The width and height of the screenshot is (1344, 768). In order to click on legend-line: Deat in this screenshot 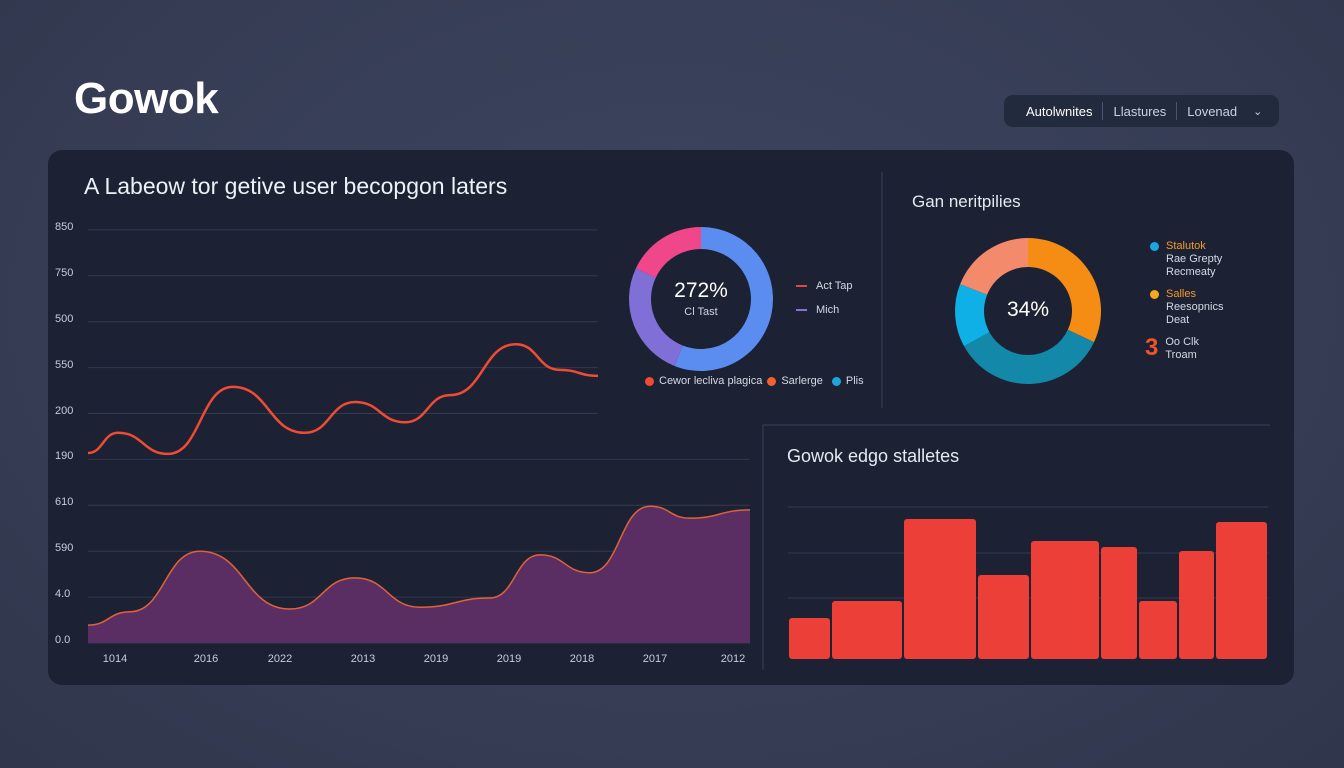, I will do `click(1178, 320)`.